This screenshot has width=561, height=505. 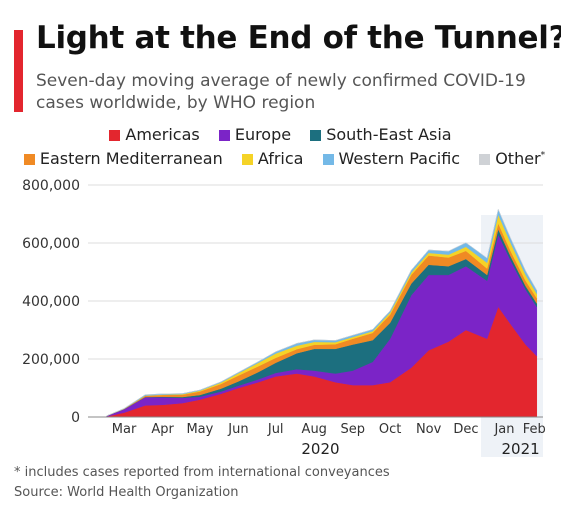 What do you see at coordinates (465, 429) in the screenshot?
I see `x-tick-label: Dec` at bounding box center [465, 429].